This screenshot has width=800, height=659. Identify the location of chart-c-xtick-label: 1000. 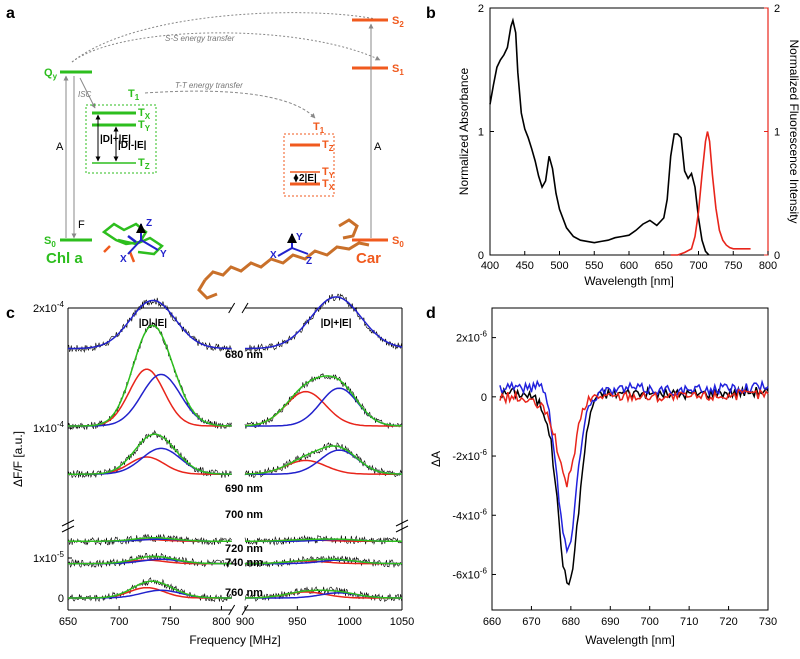
(349, 622).